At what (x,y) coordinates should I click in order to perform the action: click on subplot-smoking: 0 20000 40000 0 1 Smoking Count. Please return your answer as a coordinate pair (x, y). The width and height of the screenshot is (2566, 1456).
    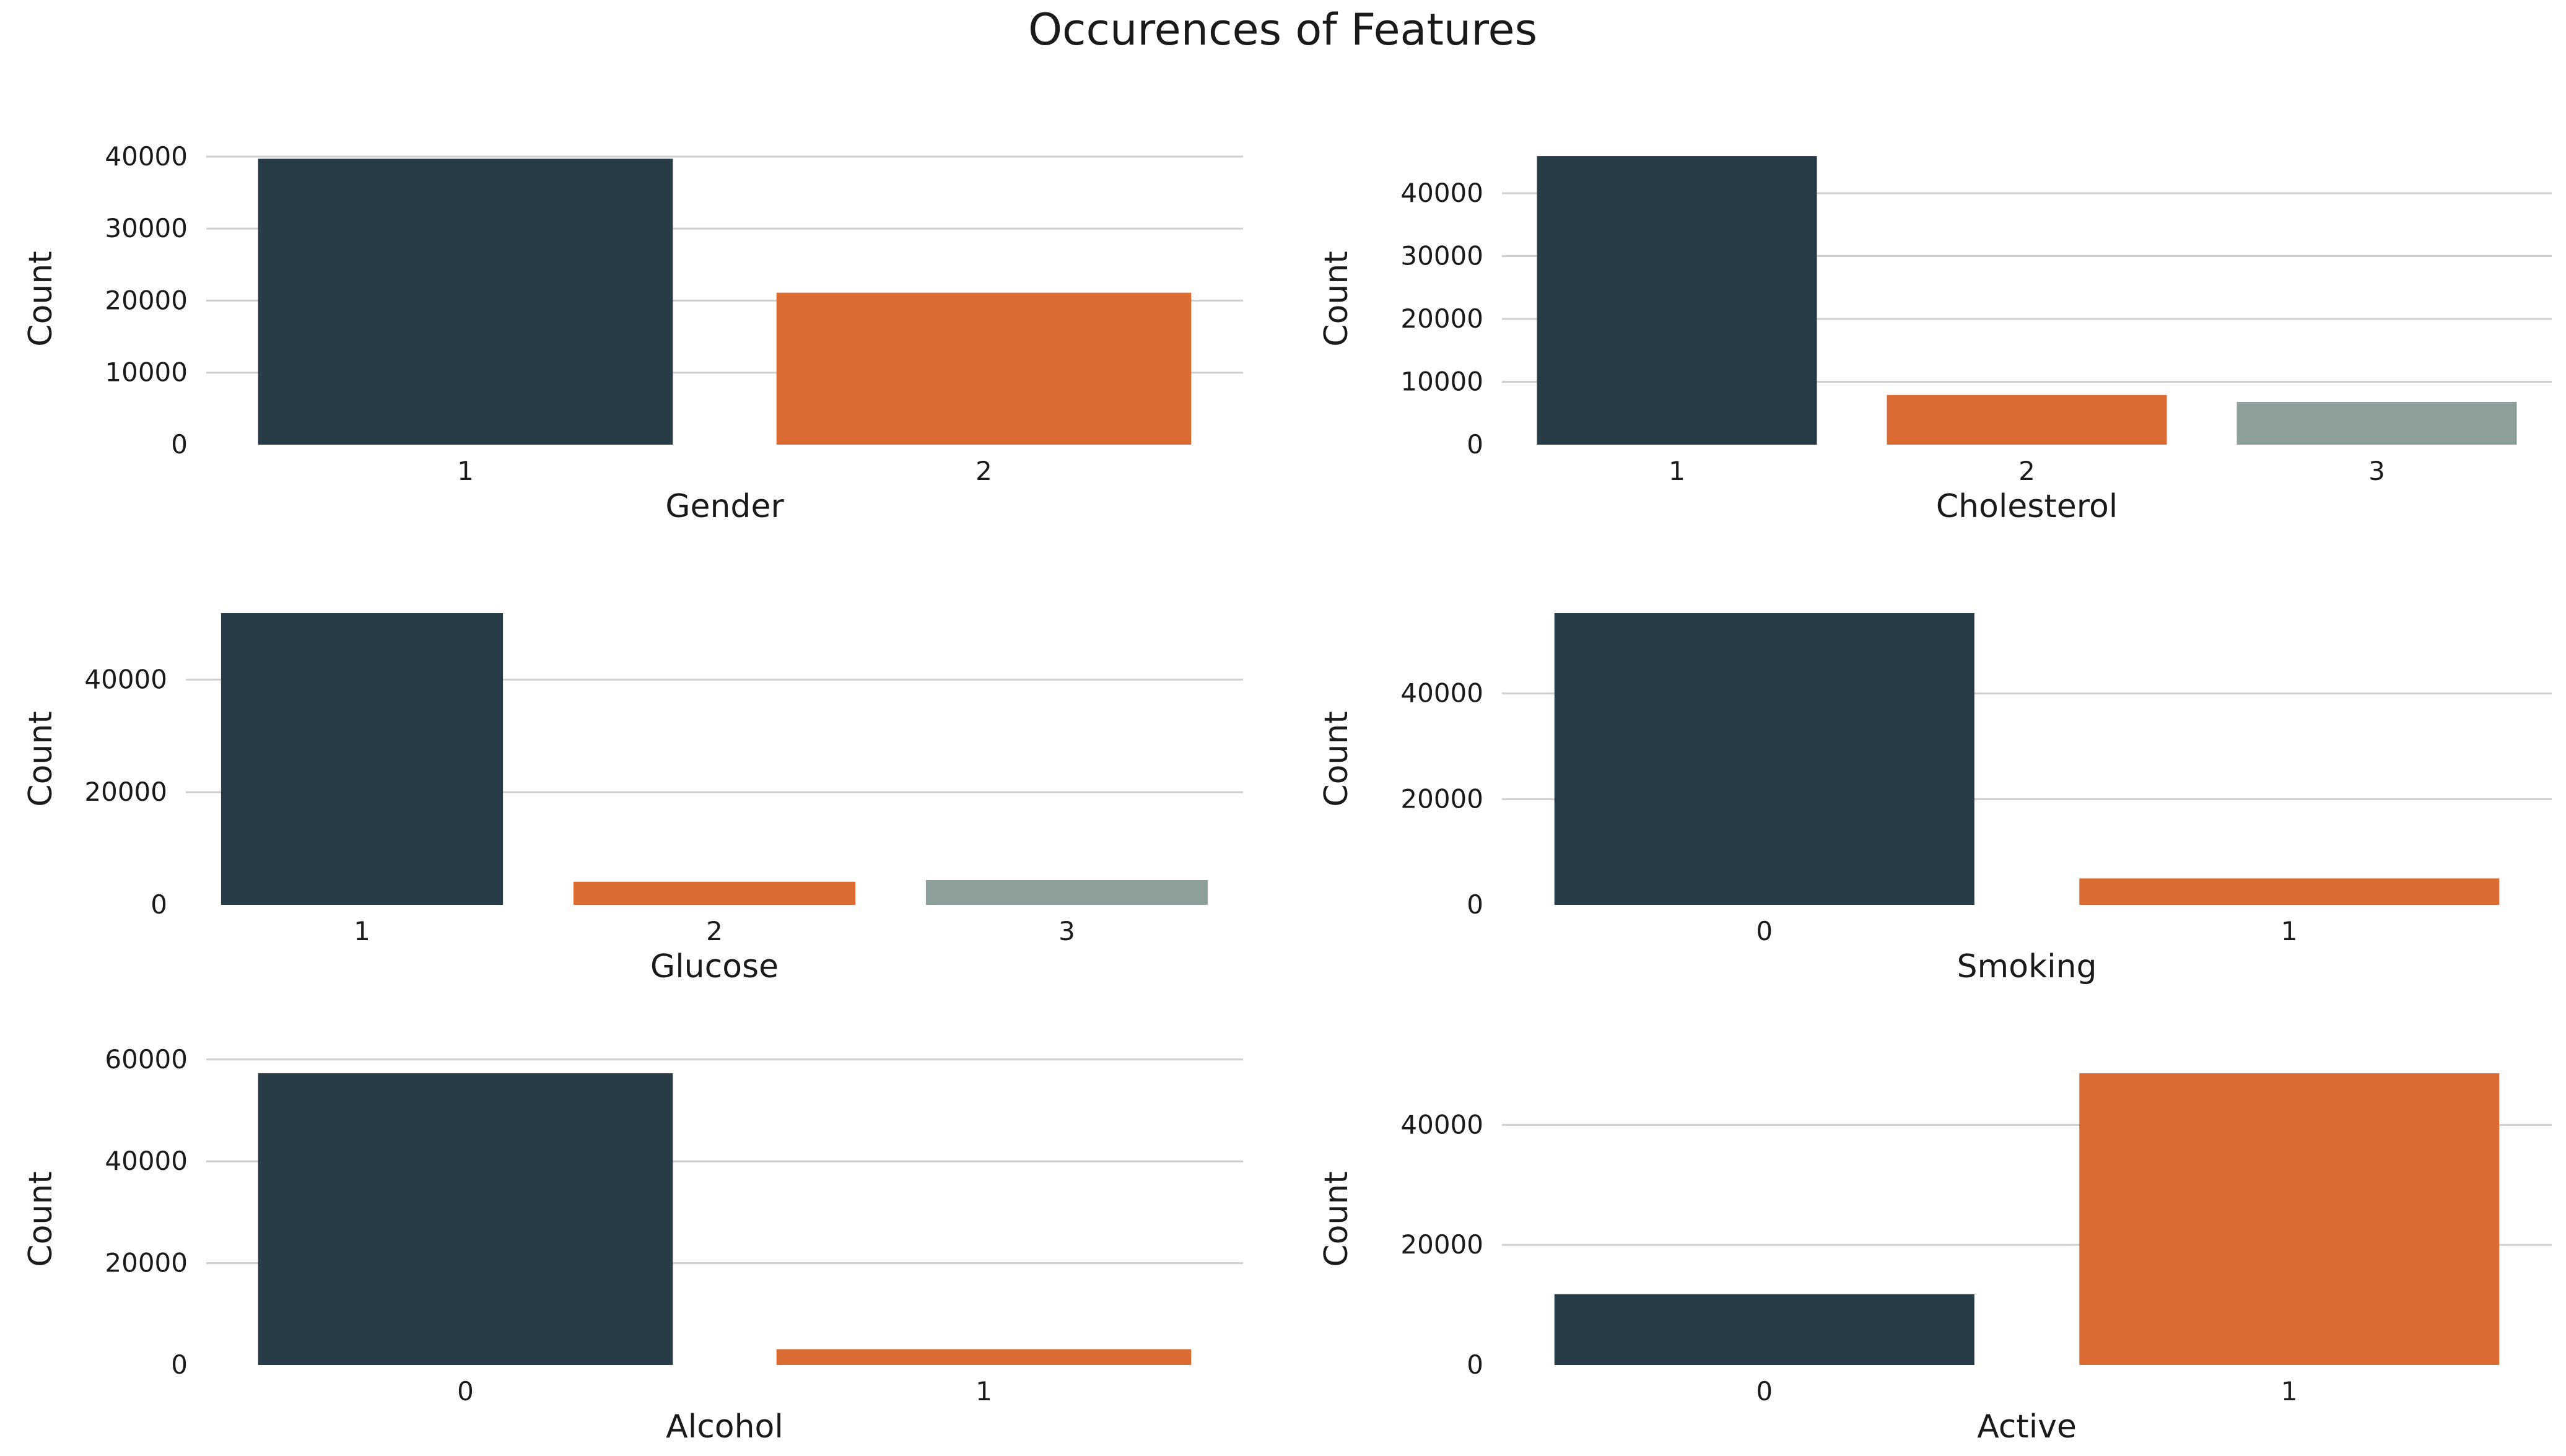
    Looking at the image, I should click on (1935, 799).